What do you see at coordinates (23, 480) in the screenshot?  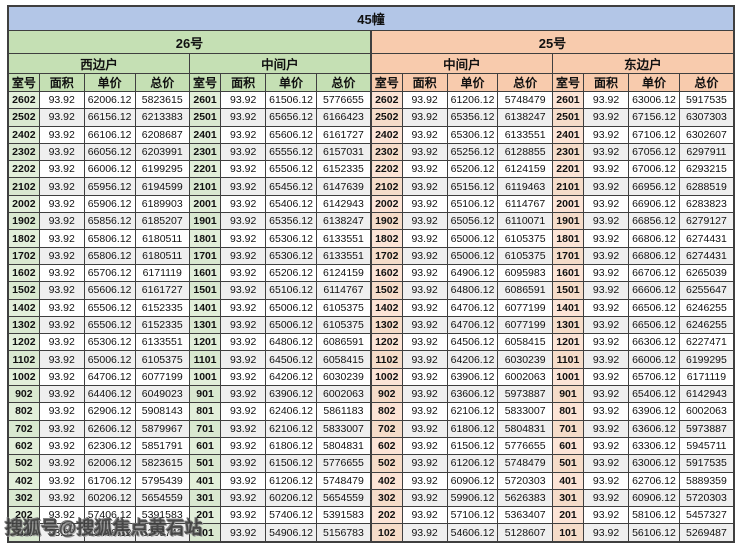 I see `room-cell: 402` at bounding box center [23, 480].